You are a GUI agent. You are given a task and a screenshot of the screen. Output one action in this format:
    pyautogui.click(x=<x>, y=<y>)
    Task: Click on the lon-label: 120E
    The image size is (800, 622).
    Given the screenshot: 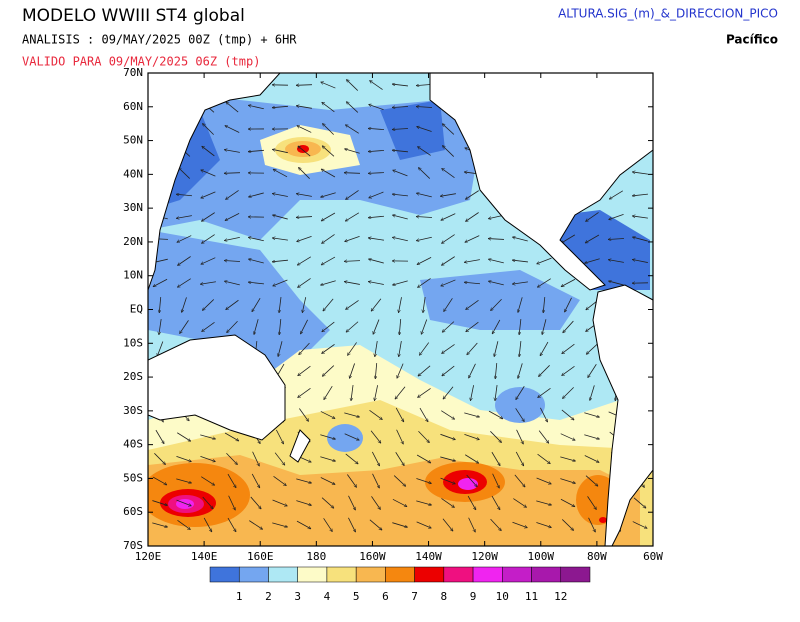 What is the action you would take?
    pyautogui.click(x=148, y=556)
    